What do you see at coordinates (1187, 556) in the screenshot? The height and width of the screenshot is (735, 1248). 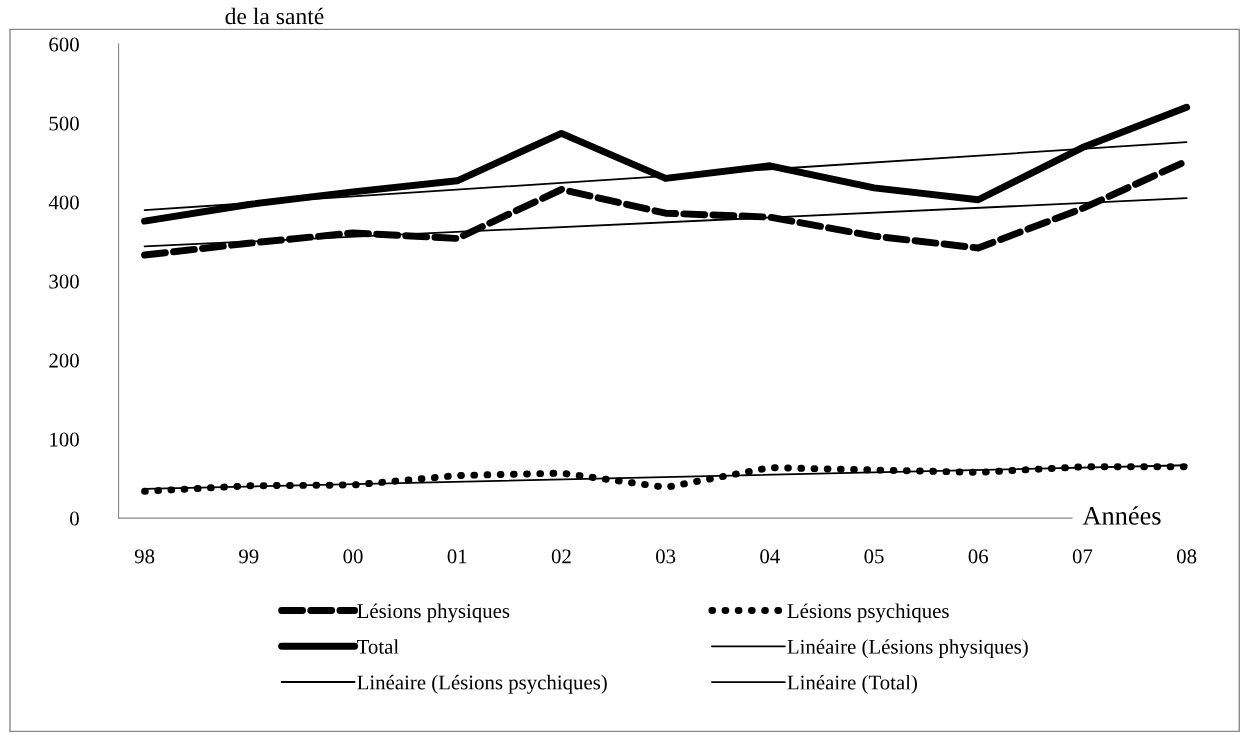 I see `x-tick-label: 08` at bounding box center [1187, 556].